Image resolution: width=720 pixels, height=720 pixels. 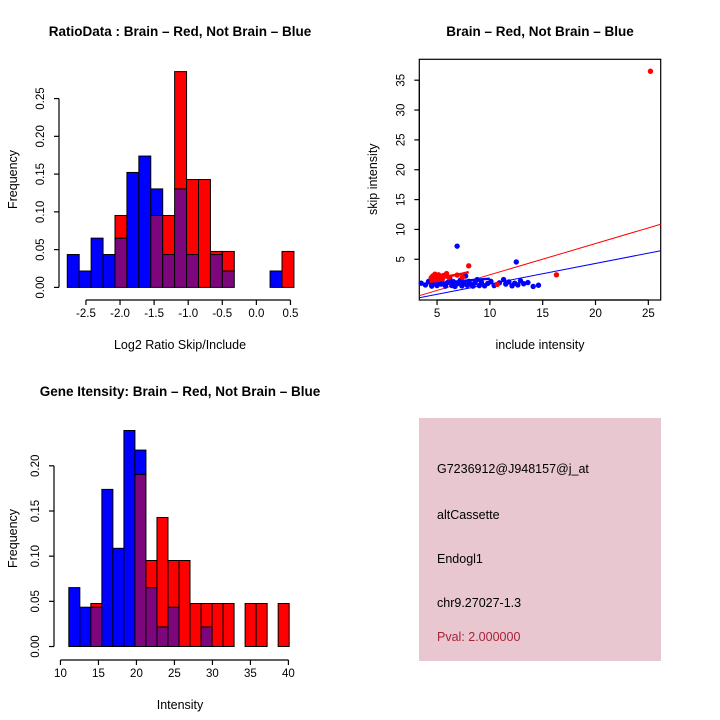 I want to click on scatter-xlabel: include intensity, so click(x=540, y=345).